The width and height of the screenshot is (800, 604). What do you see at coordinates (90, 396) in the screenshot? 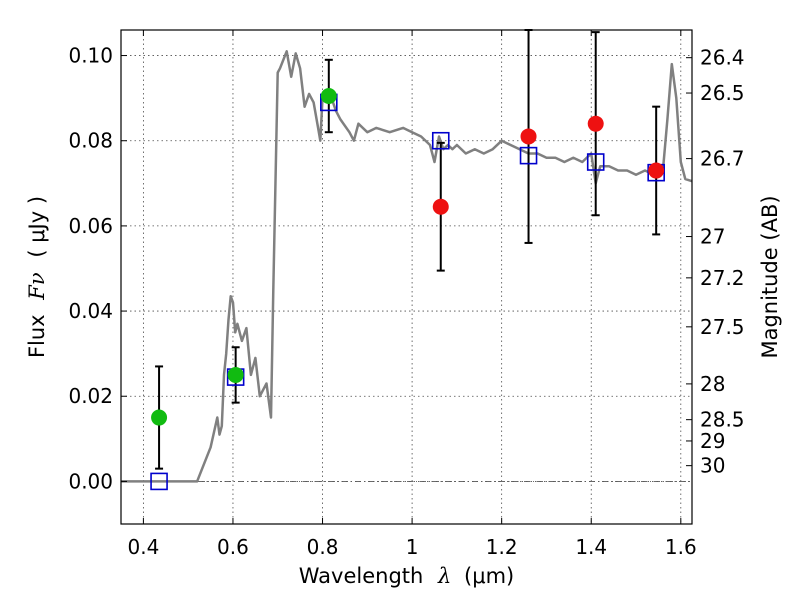
I see `y-tick-label: 0.02` at bounding box center [90, 396].